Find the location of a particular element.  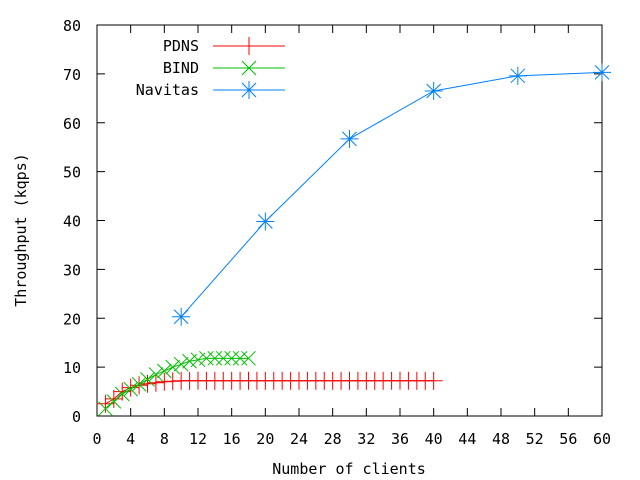

x-tick-label: 12 is located at coordinates (198, 439).